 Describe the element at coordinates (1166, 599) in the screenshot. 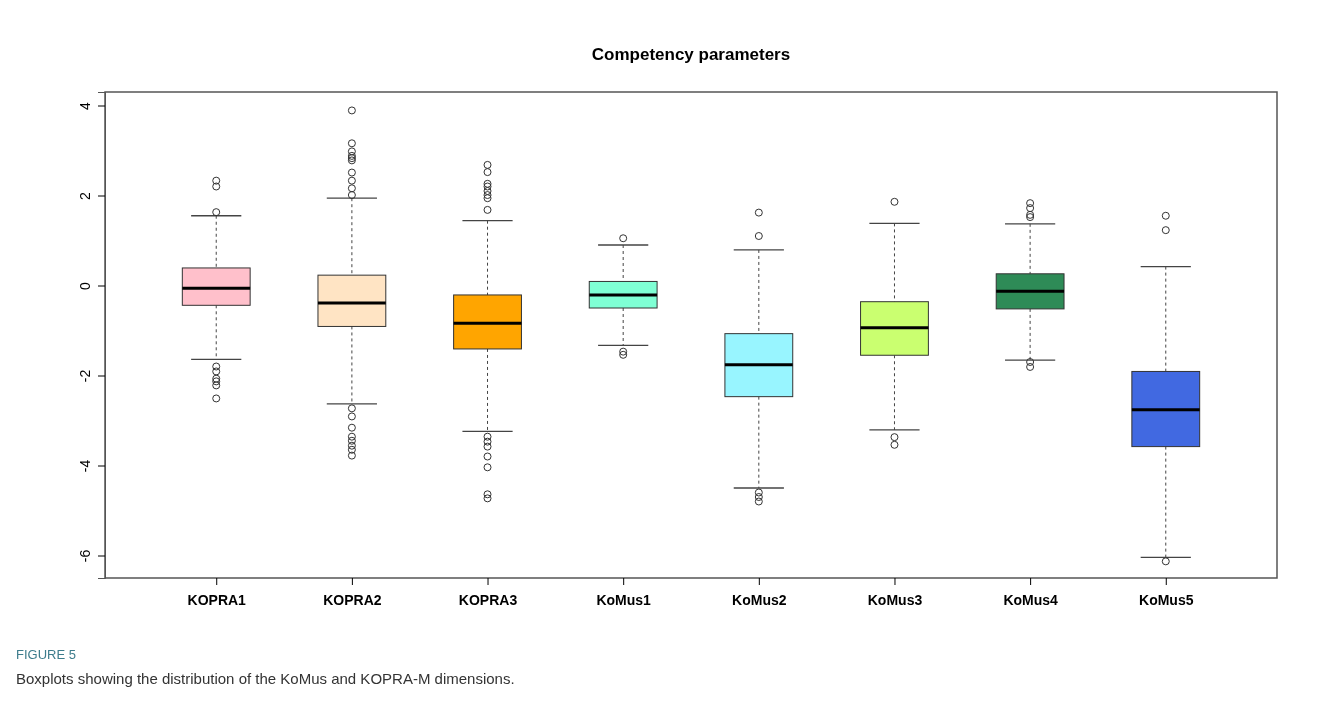

I see `x-tick-label: KoMus5` at that location.